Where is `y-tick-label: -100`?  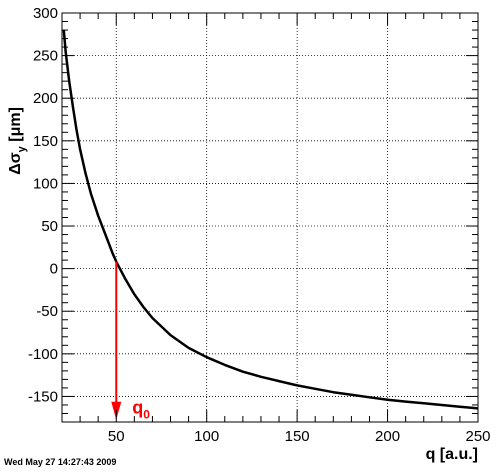 y-tick-label: -100 is located at coordinates (43, 354).